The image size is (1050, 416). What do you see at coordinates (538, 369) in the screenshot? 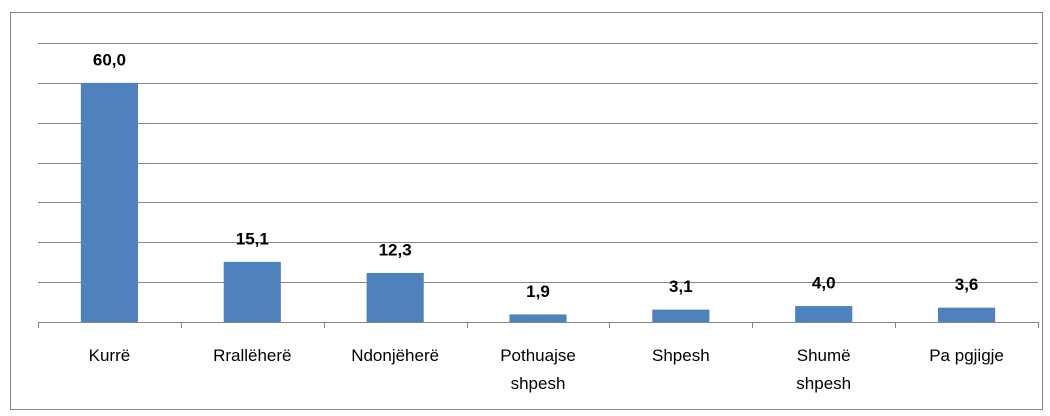
I see `x-tick-label: Pothuajse shpesh` at bounding box center [538, 369].